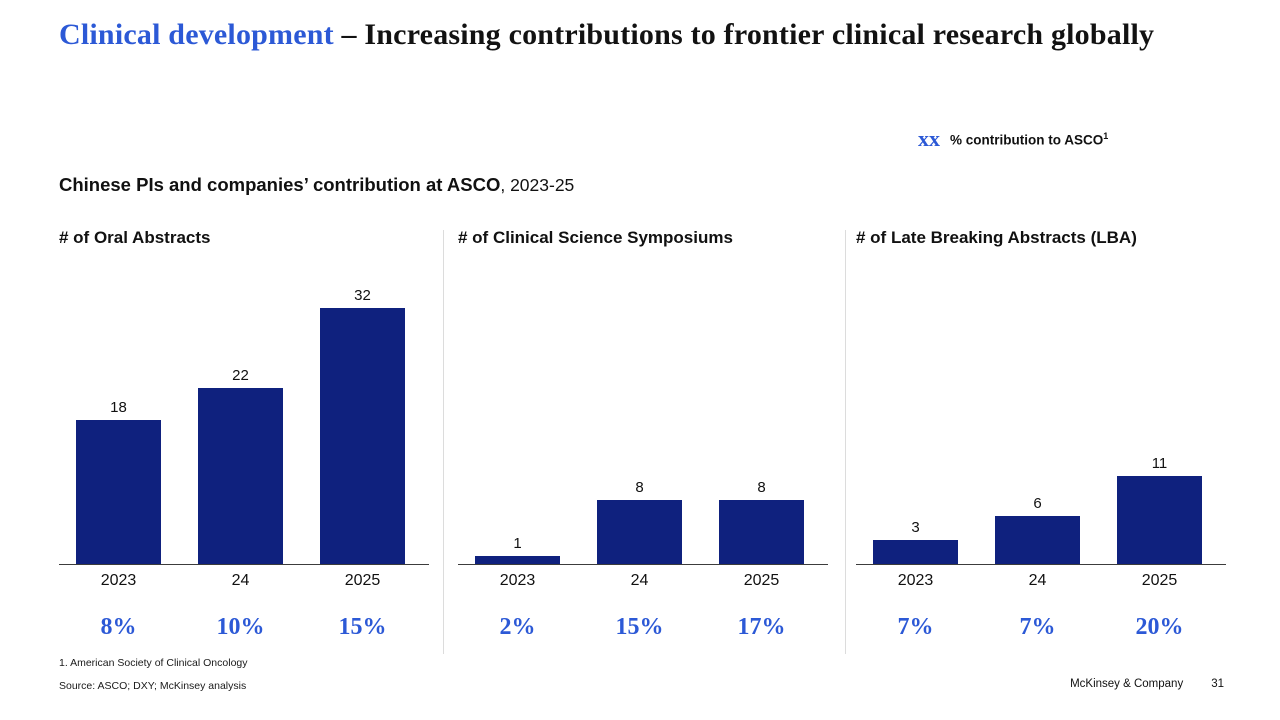  What do you see at coordinates (135, 237) in the screenshot?
I see `chart-title: # of Oral Abstracts` at bounding box center [135, 237].